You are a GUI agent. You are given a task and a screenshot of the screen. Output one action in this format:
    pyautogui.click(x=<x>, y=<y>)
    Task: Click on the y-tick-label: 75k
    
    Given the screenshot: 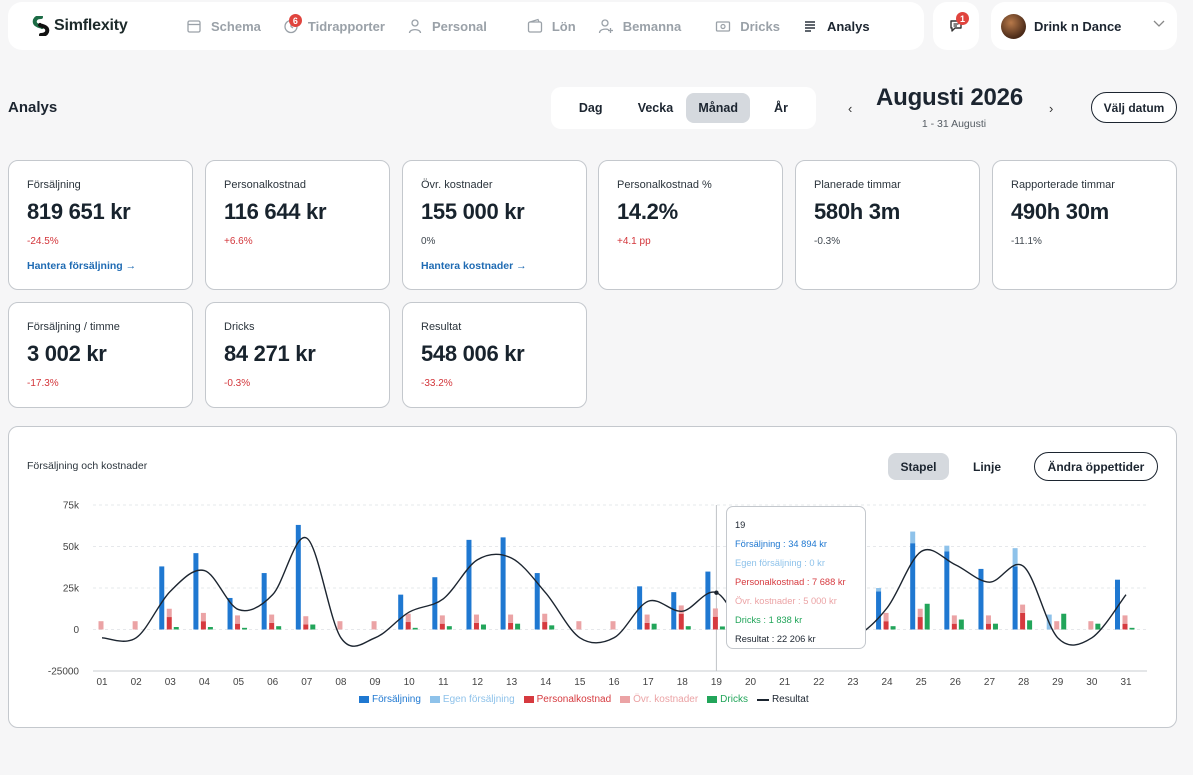 What is the action you would take?
    pyautogui.click(x=71, y=506)
    